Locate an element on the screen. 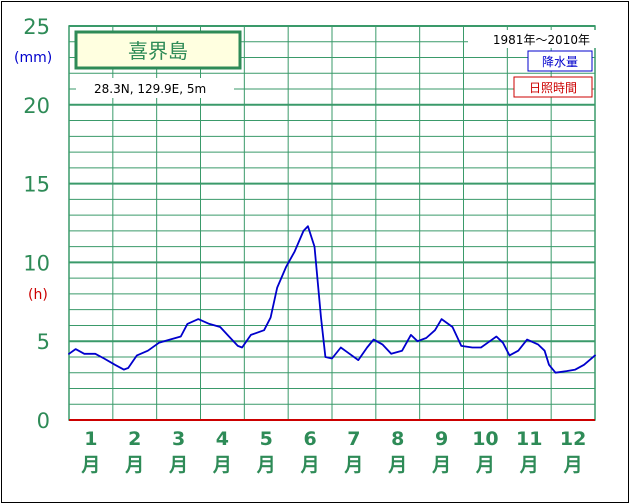  x-tick-label: 12 is located at coordinates (573, 439).